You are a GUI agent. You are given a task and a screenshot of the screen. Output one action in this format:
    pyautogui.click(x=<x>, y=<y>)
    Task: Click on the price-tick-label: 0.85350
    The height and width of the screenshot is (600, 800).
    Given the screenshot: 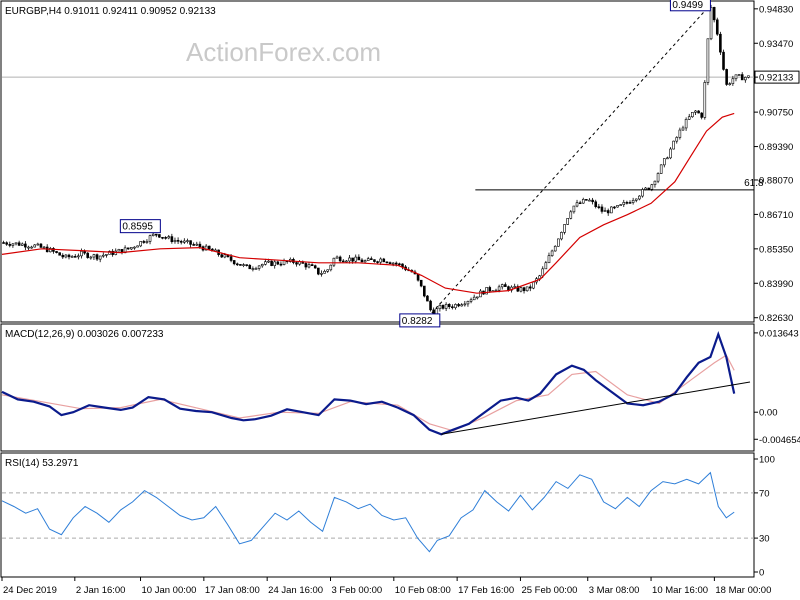 What is the action you would take?
    pyautogui.click(x=776, y=249)
    